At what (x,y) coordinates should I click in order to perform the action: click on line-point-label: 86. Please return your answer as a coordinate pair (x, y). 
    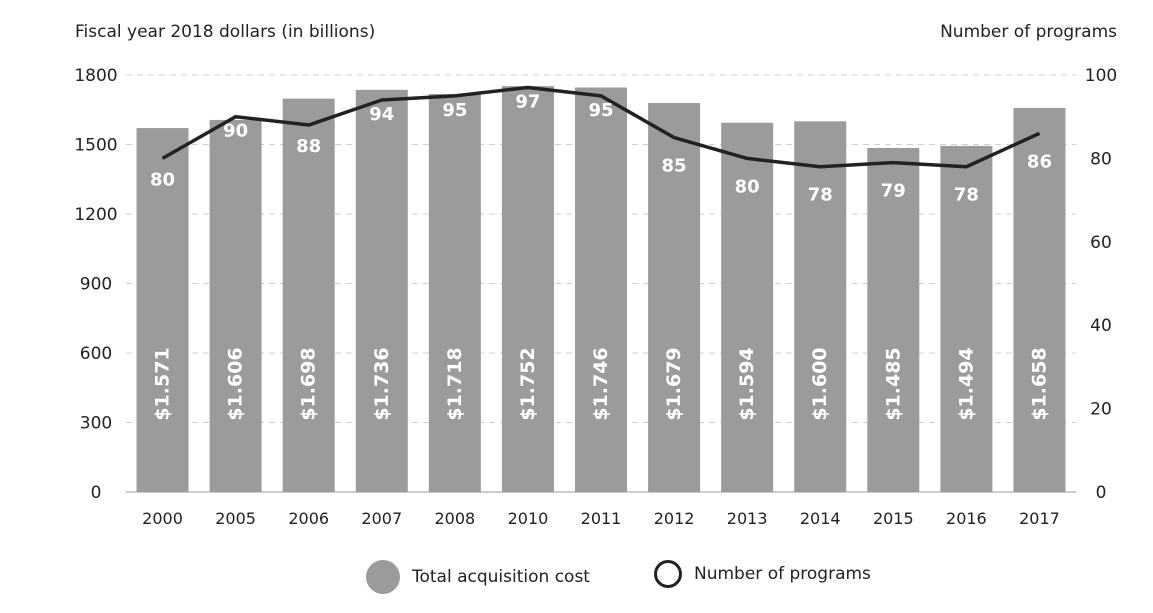
    Looking at the image, I should click on (1039, 161).